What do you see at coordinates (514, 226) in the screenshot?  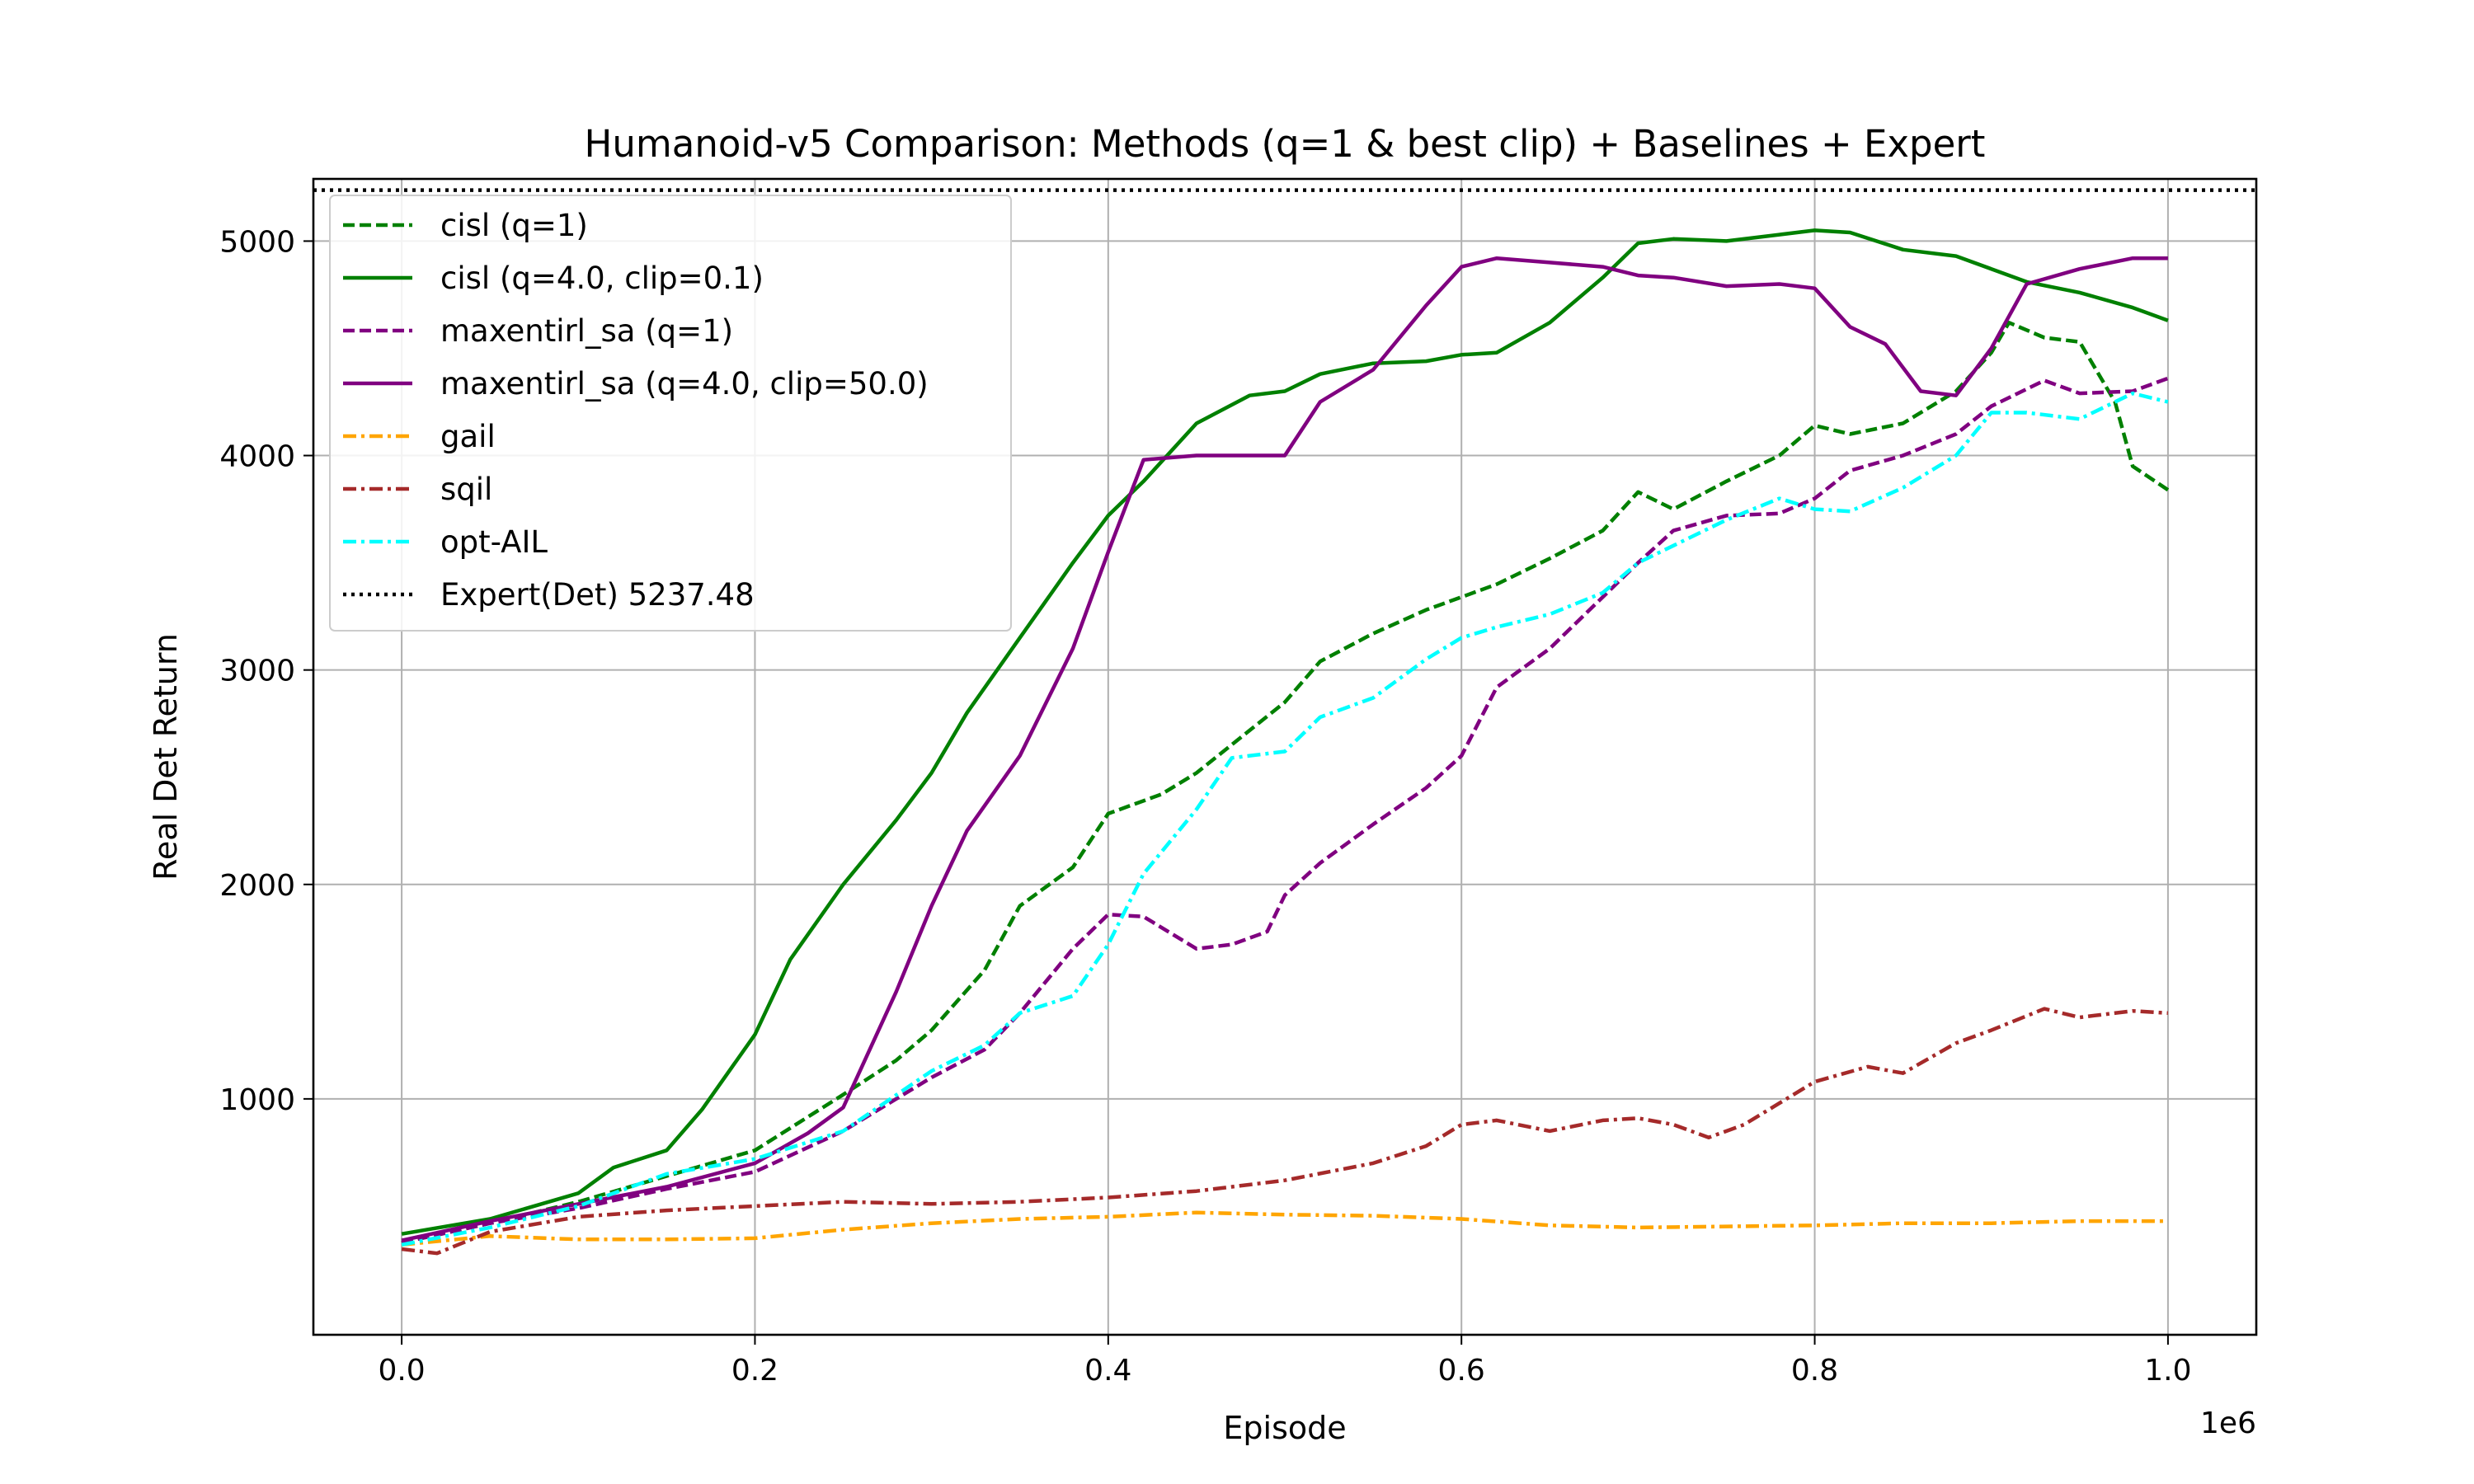 I see `legend-label: cisl (q=1)` at bounding box center [514, 226].